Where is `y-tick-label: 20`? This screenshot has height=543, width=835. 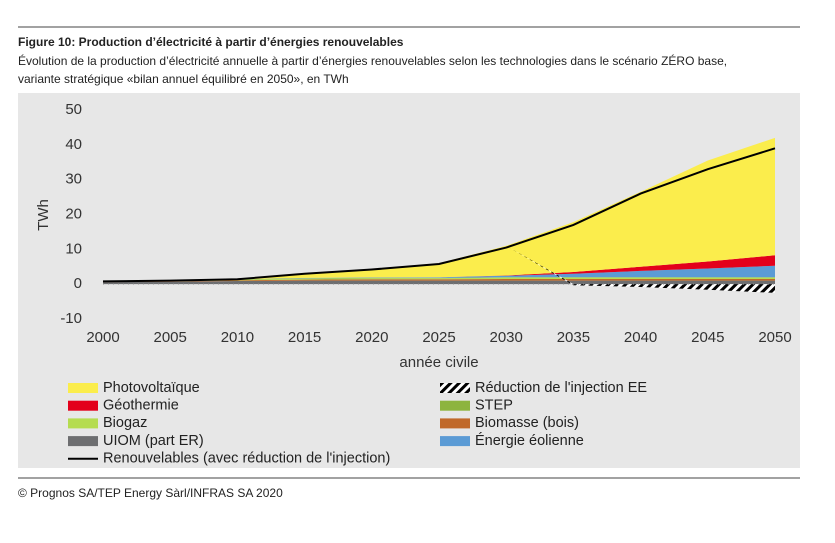
y-tick-label: 20 is located at coordinates (73, 213).